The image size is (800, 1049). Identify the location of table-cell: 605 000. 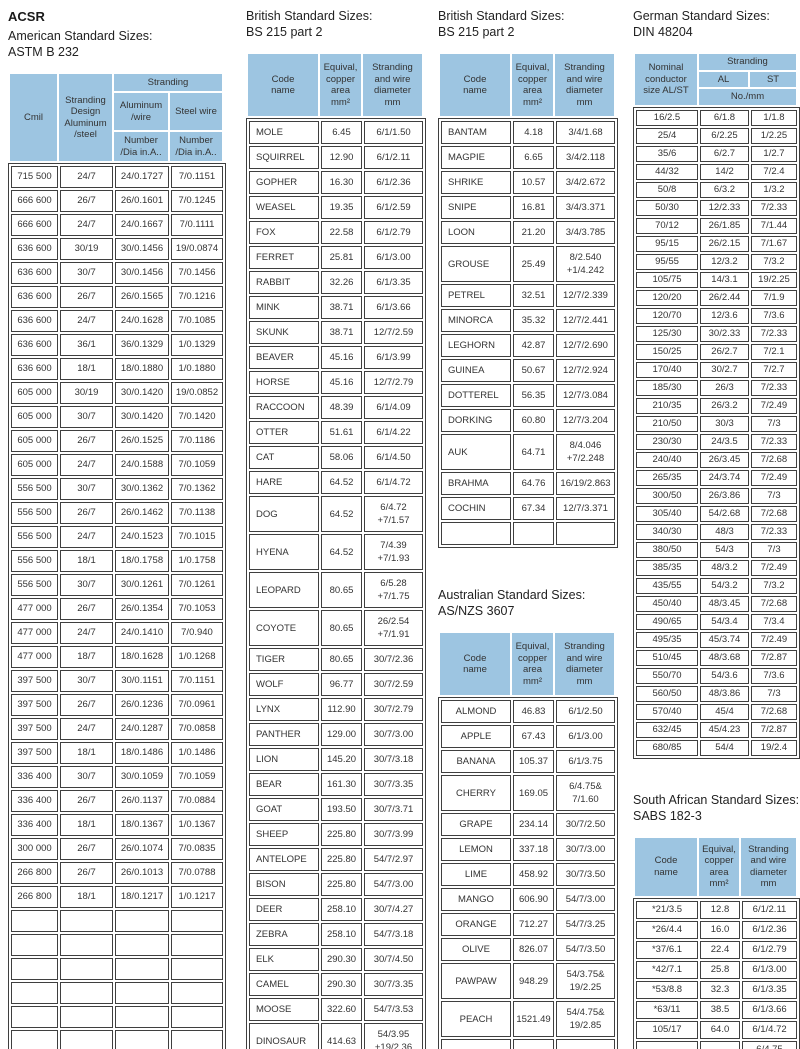
(34, 465).